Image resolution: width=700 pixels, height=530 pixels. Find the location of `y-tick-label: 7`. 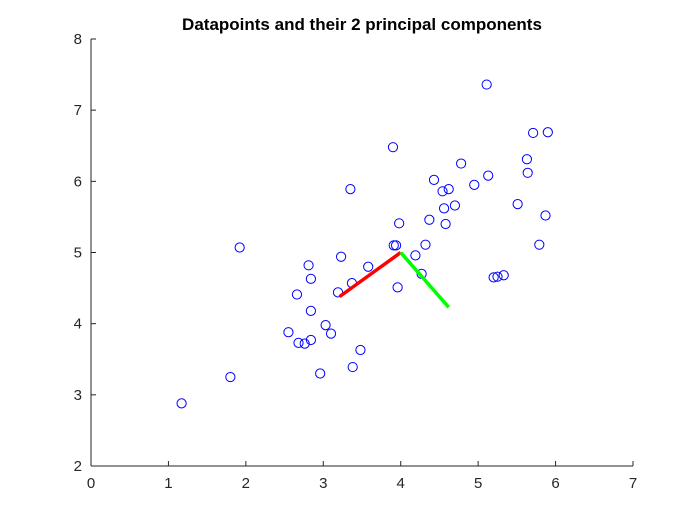

y-tick-label: 7 is located at coordinates (78, 110).